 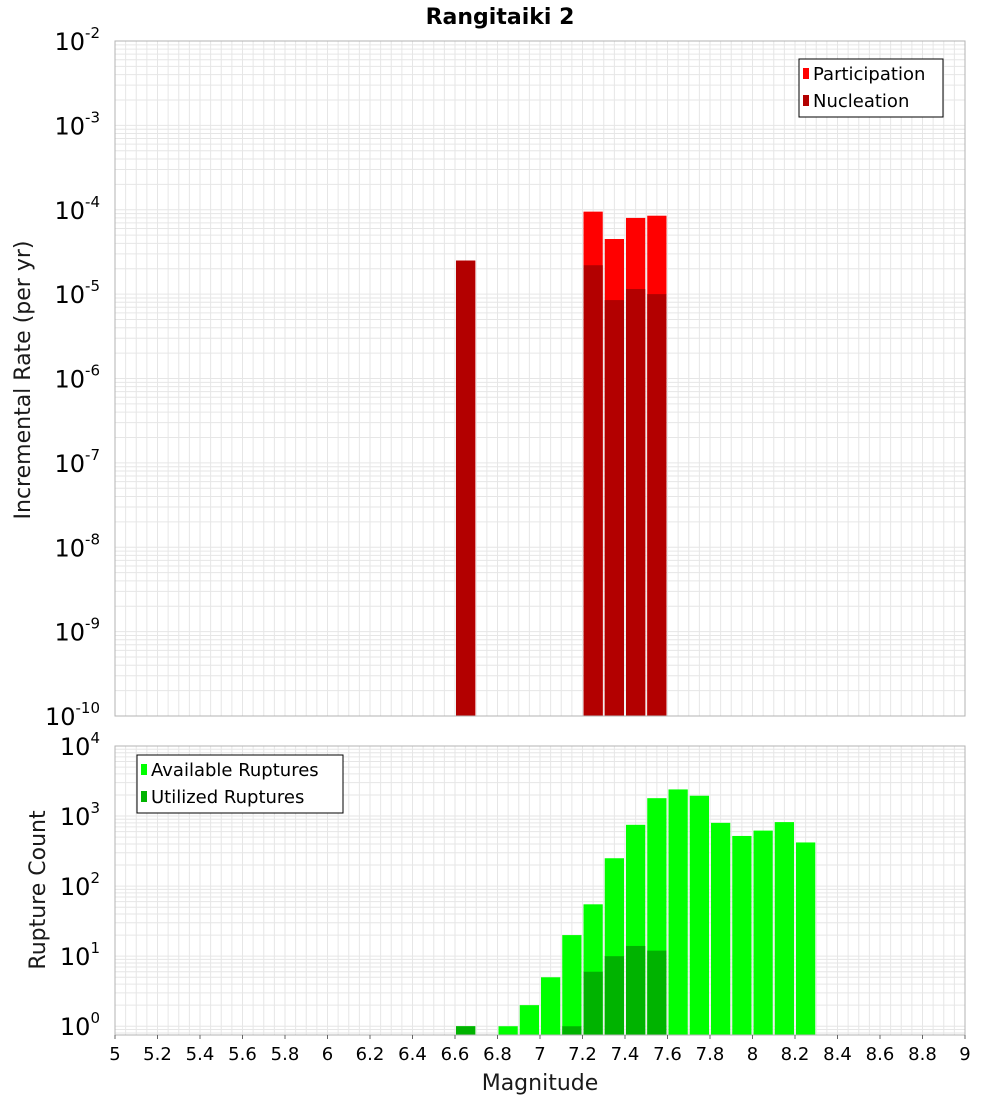 What do you see at coordinates (540, 1083) in the screenshot?
I see `x-axis-label: Magnitude` at bounding box center [540, 1083].